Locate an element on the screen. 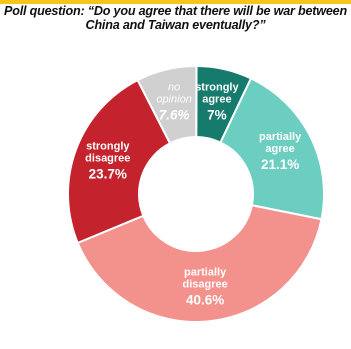 The image size is (351, 349). slice-label-no-opinion: no opinion 7.6% is located at coordinates (173, 102).